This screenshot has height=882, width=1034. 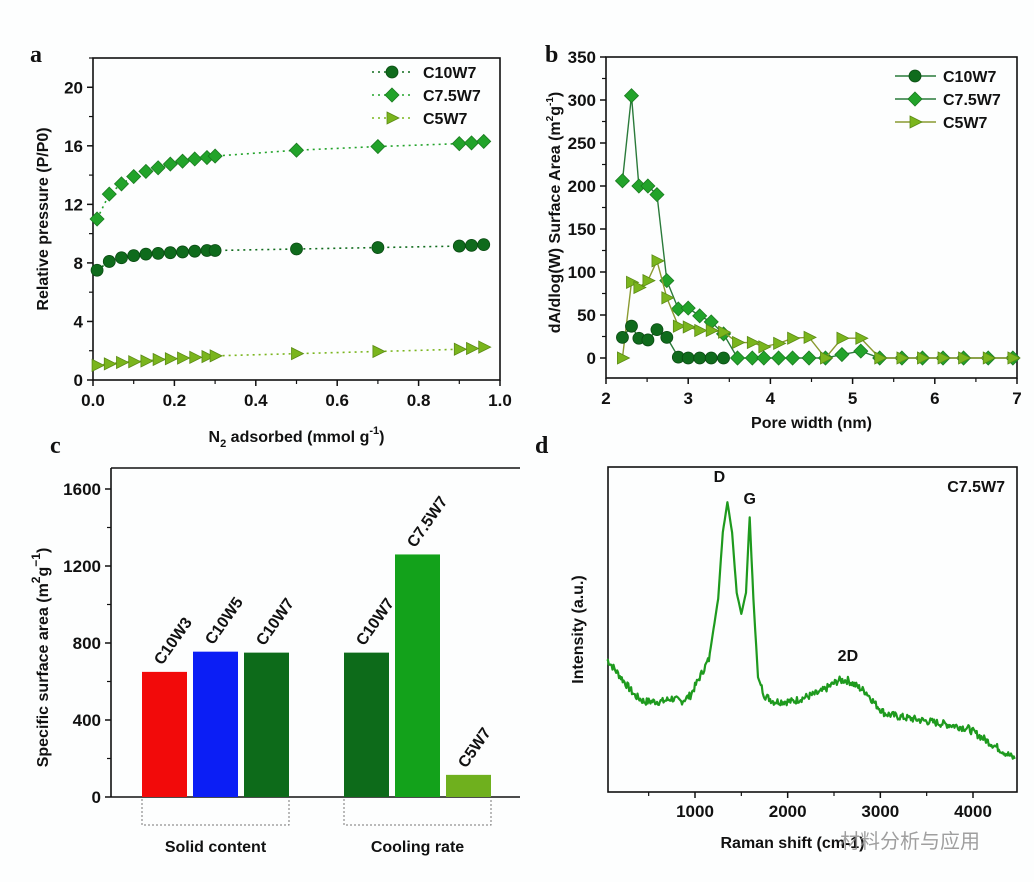 I want to click on bar-label: C5W7, so click(x=474, y=748).